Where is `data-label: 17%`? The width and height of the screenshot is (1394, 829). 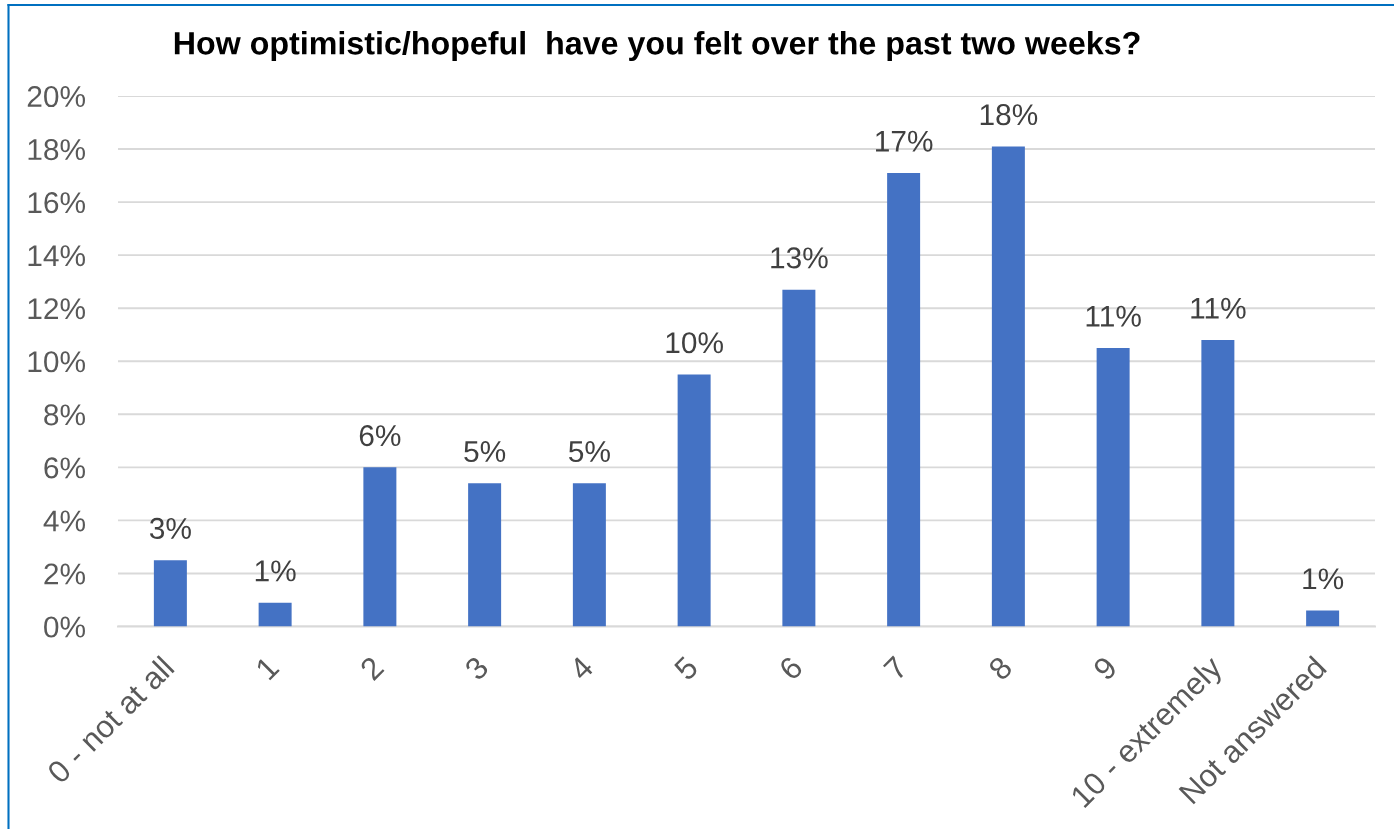
data-label: 17% is located at coordinates (904, 141).